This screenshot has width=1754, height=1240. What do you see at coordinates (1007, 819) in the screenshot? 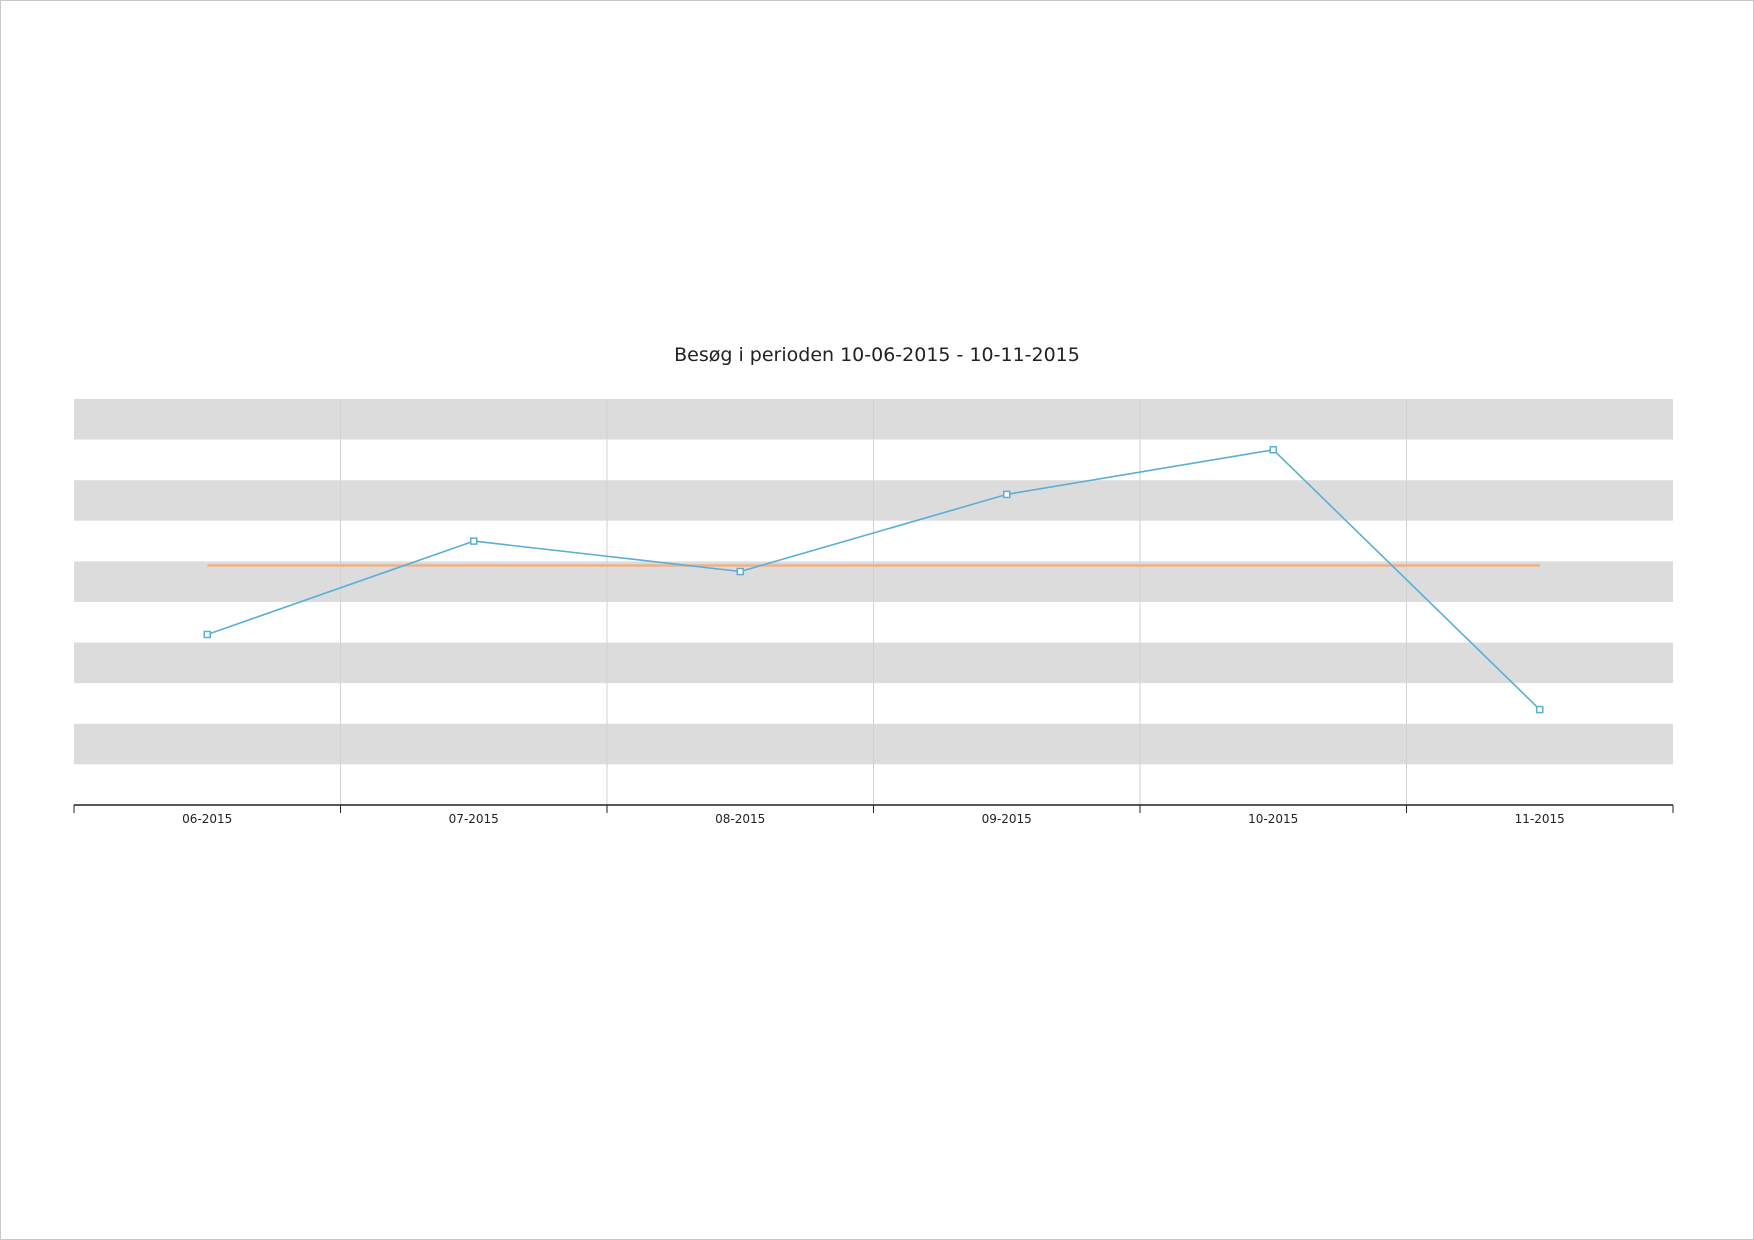
I see `x-tick-label: 09-2015` at bounding box center [1007, 819].